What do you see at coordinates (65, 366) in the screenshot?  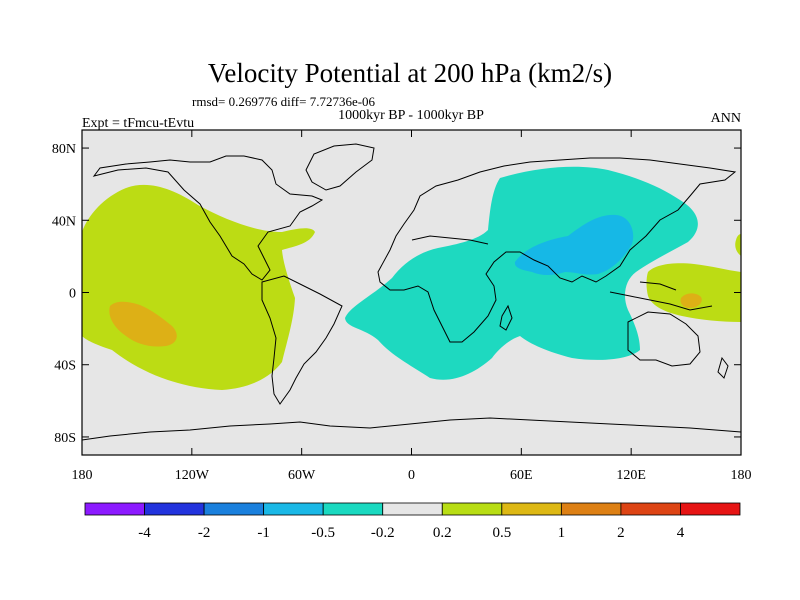 I see `y-tick-label: 40S` at bounding box center [65, 366].